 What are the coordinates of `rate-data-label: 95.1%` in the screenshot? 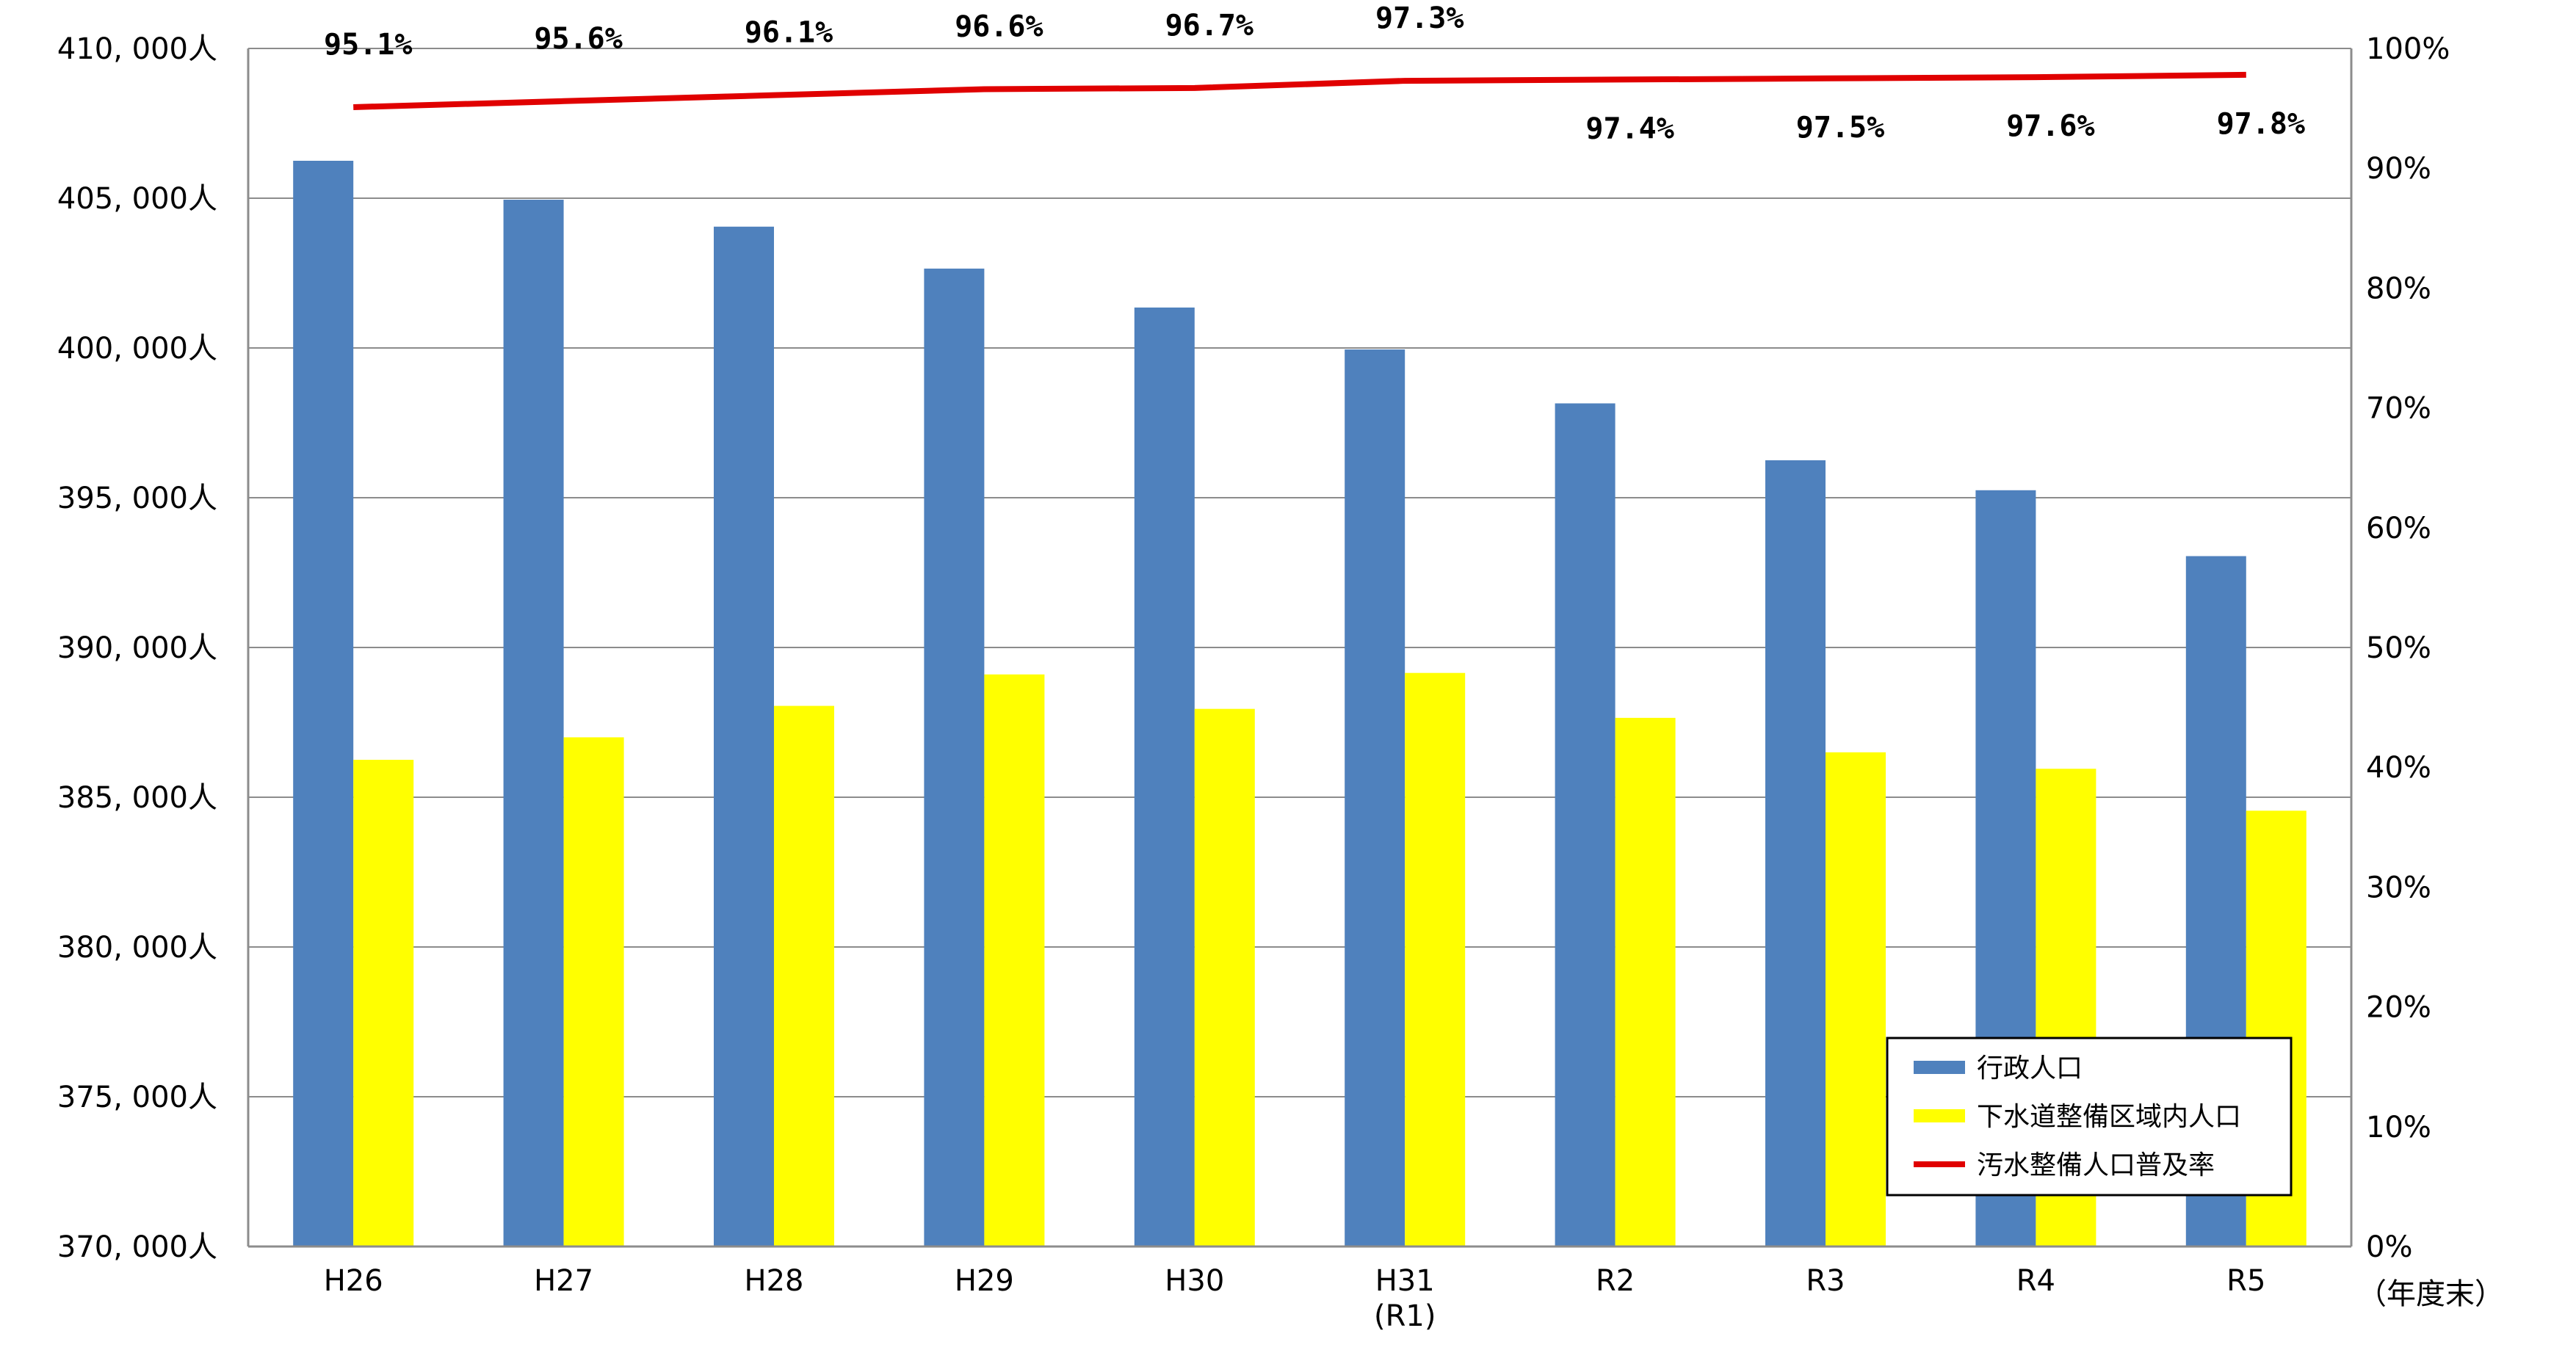 It's located at (368, 45).